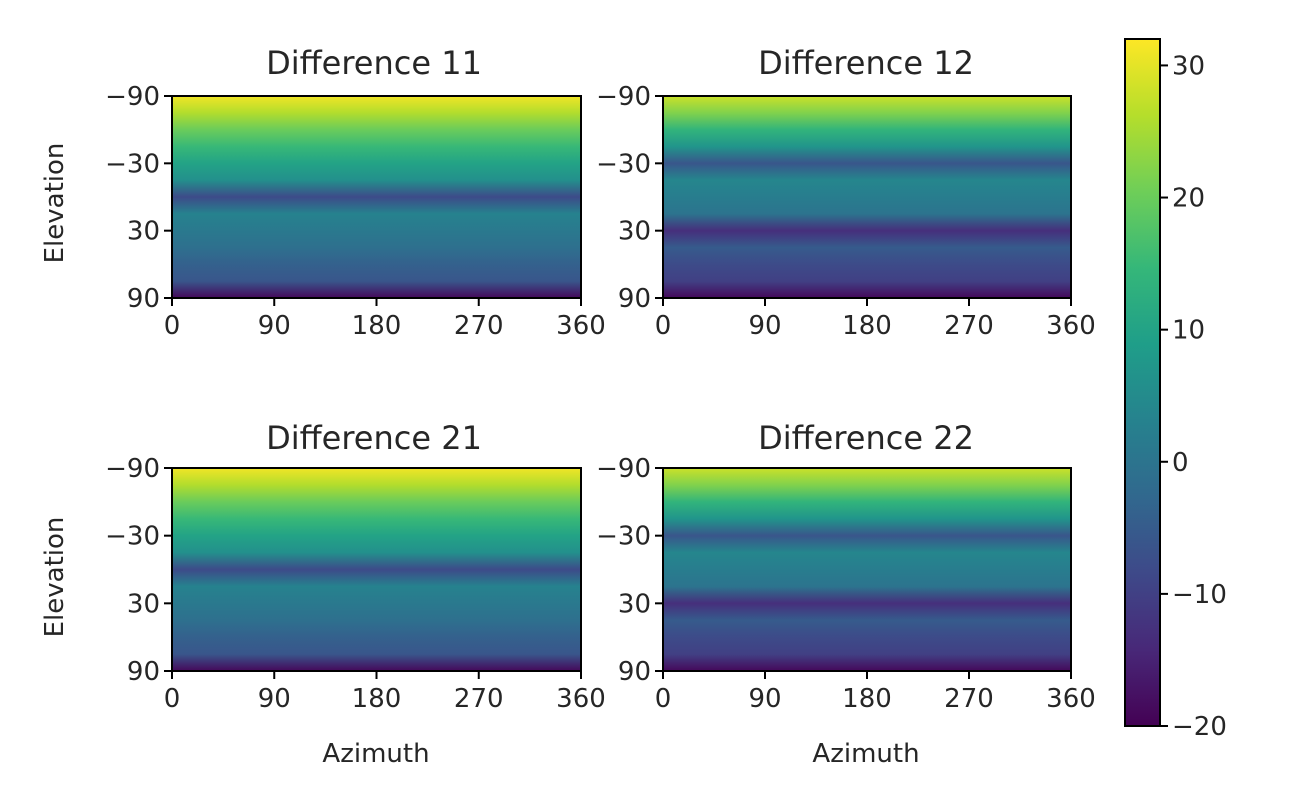 The height and width of the screenshot is (812, 1294). Describe the element at coordinates (374, 438) in the screenshot. I see `panel-title: Difference 21` at that location.